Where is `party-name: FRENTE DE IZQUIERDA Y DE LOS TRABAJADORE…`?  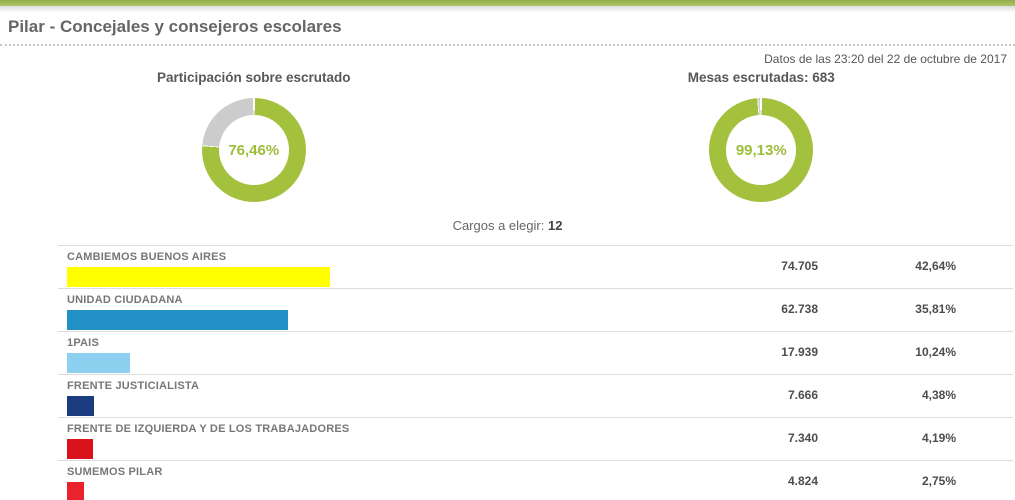 party-name: FRENTE DE IZQUIERDA Y DE LOS TRABAJADORE… is located at coordinates (208, 429).